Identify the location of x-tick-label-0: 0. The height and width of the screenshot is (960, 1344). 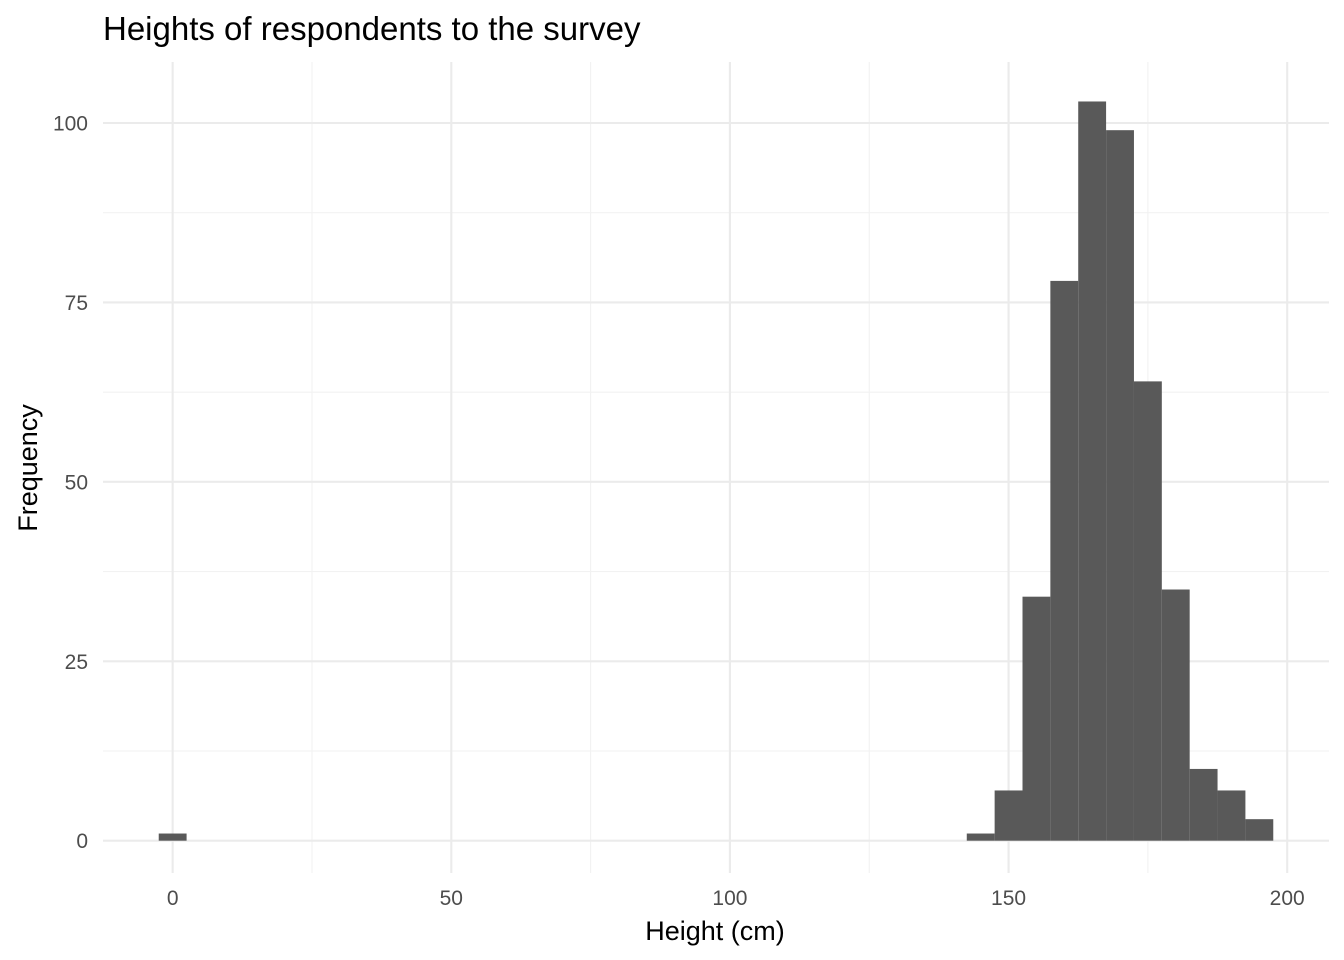
(173, 898).